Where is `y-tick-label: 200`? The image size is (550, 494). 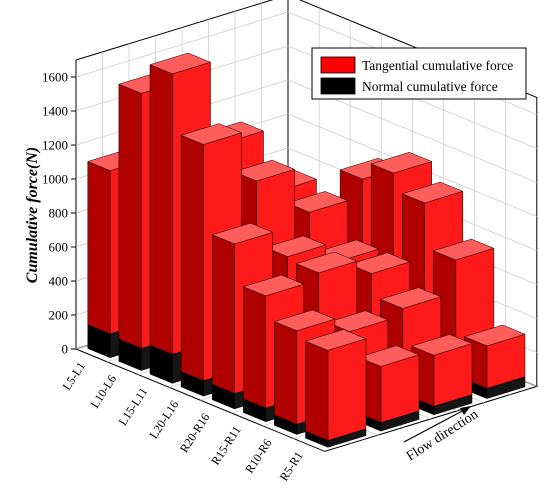
y-tick-label: 200 is located at coordinates (59, 315).